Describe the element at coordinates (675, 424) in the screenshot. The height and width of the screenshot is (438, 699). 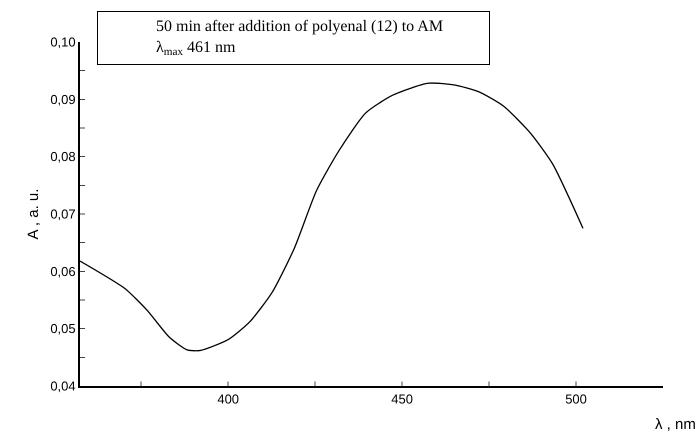
I see `x-axis-title: λ , nm` at that location.